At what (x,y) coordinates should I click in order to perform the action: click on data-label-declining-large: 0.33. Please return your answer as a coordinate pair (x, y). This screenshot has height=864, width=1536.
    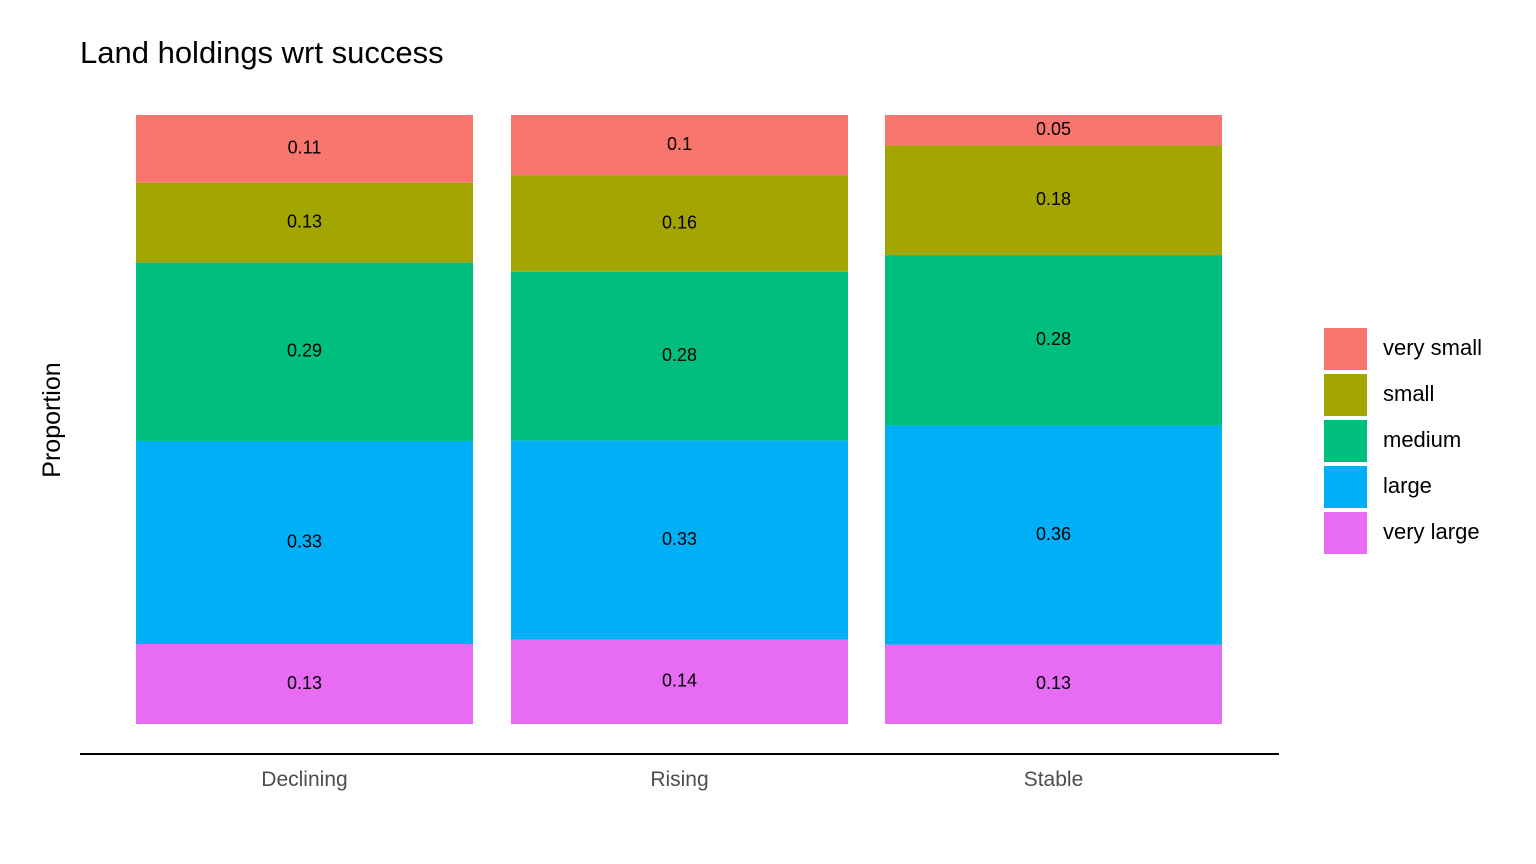
    Looking at the image, I should click on (304, 541).